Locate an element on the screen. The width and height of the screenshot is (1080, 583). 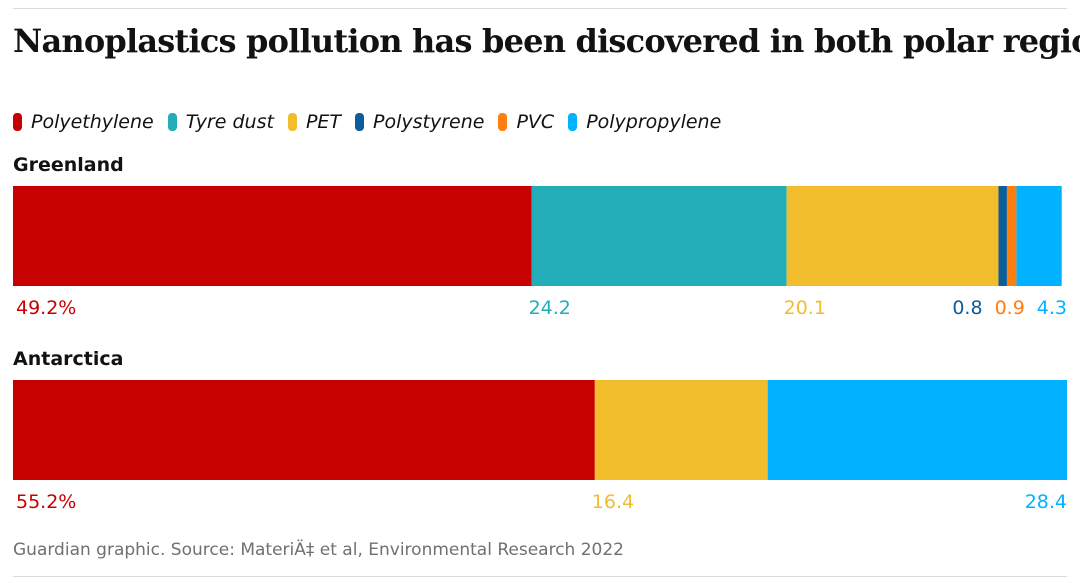
legend-item-pet: PET is located at coordinates (314, 122).